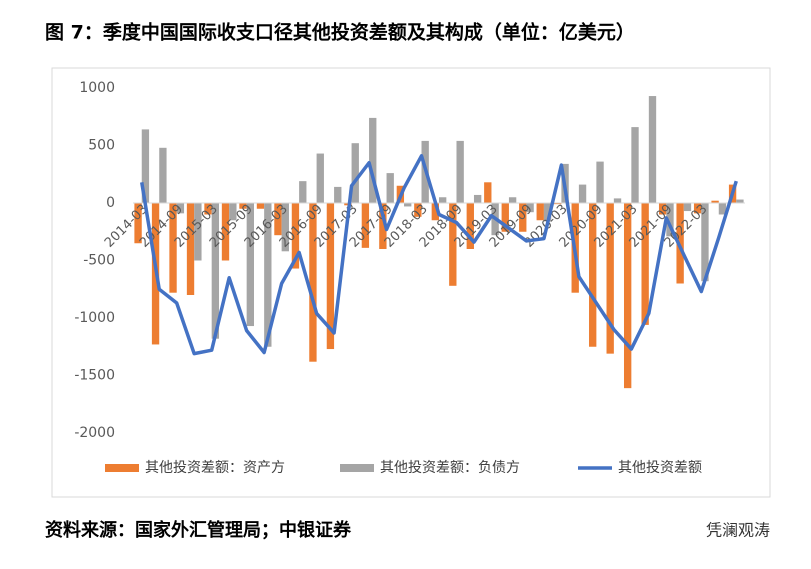 This screenshot has height=569, width=811. Describe the element at coordinates (738, 530) in the screenshot. I see `watermark: 凭澜观涛` at that location.